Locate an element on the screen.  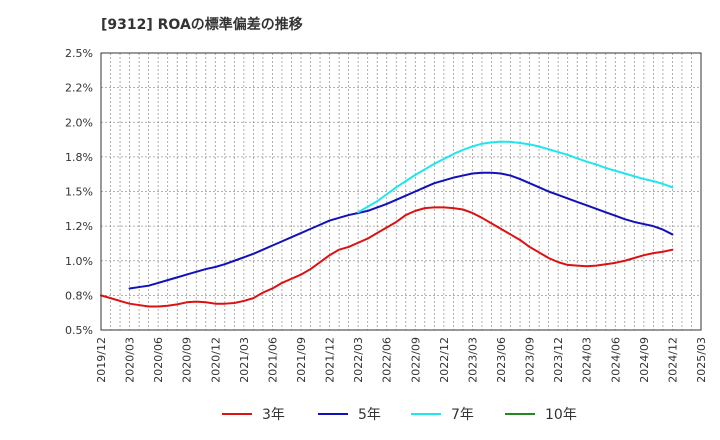
x-tick-label: 2020/03 is located at coordinates (130, 360).